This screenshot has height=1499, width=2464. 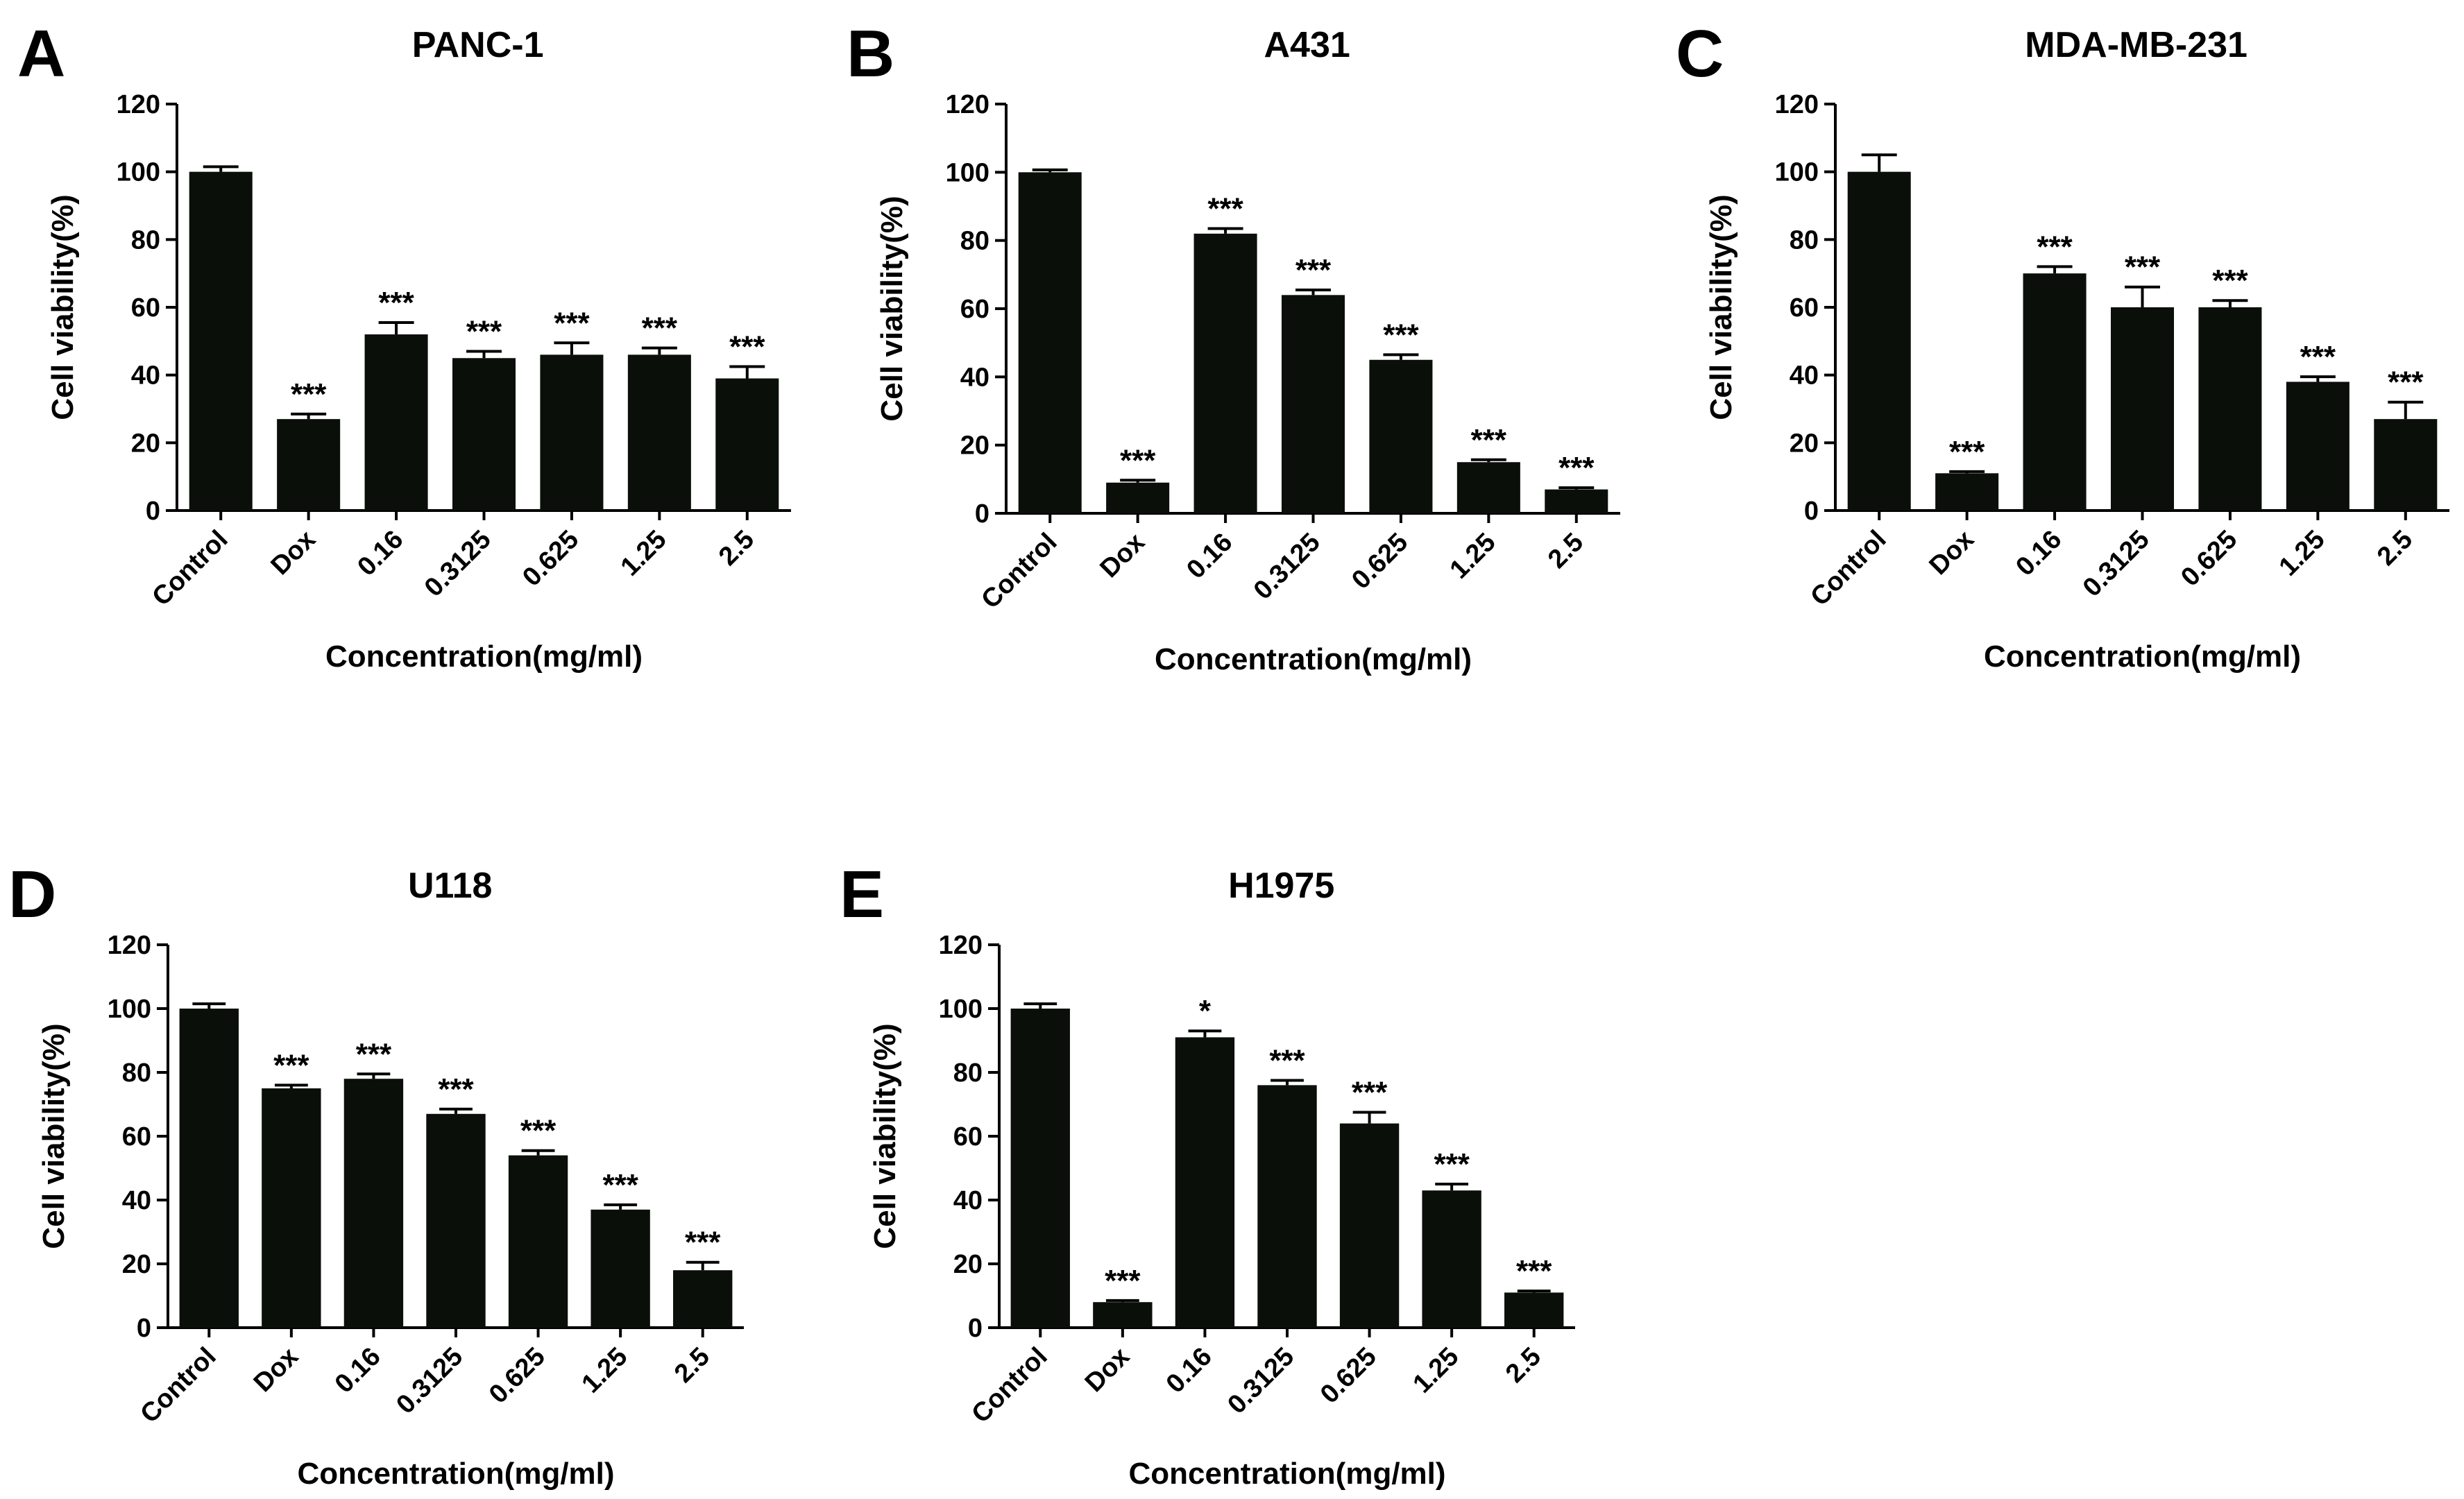 I want to click on significance-label: *, so click(x=1205, y=1011).